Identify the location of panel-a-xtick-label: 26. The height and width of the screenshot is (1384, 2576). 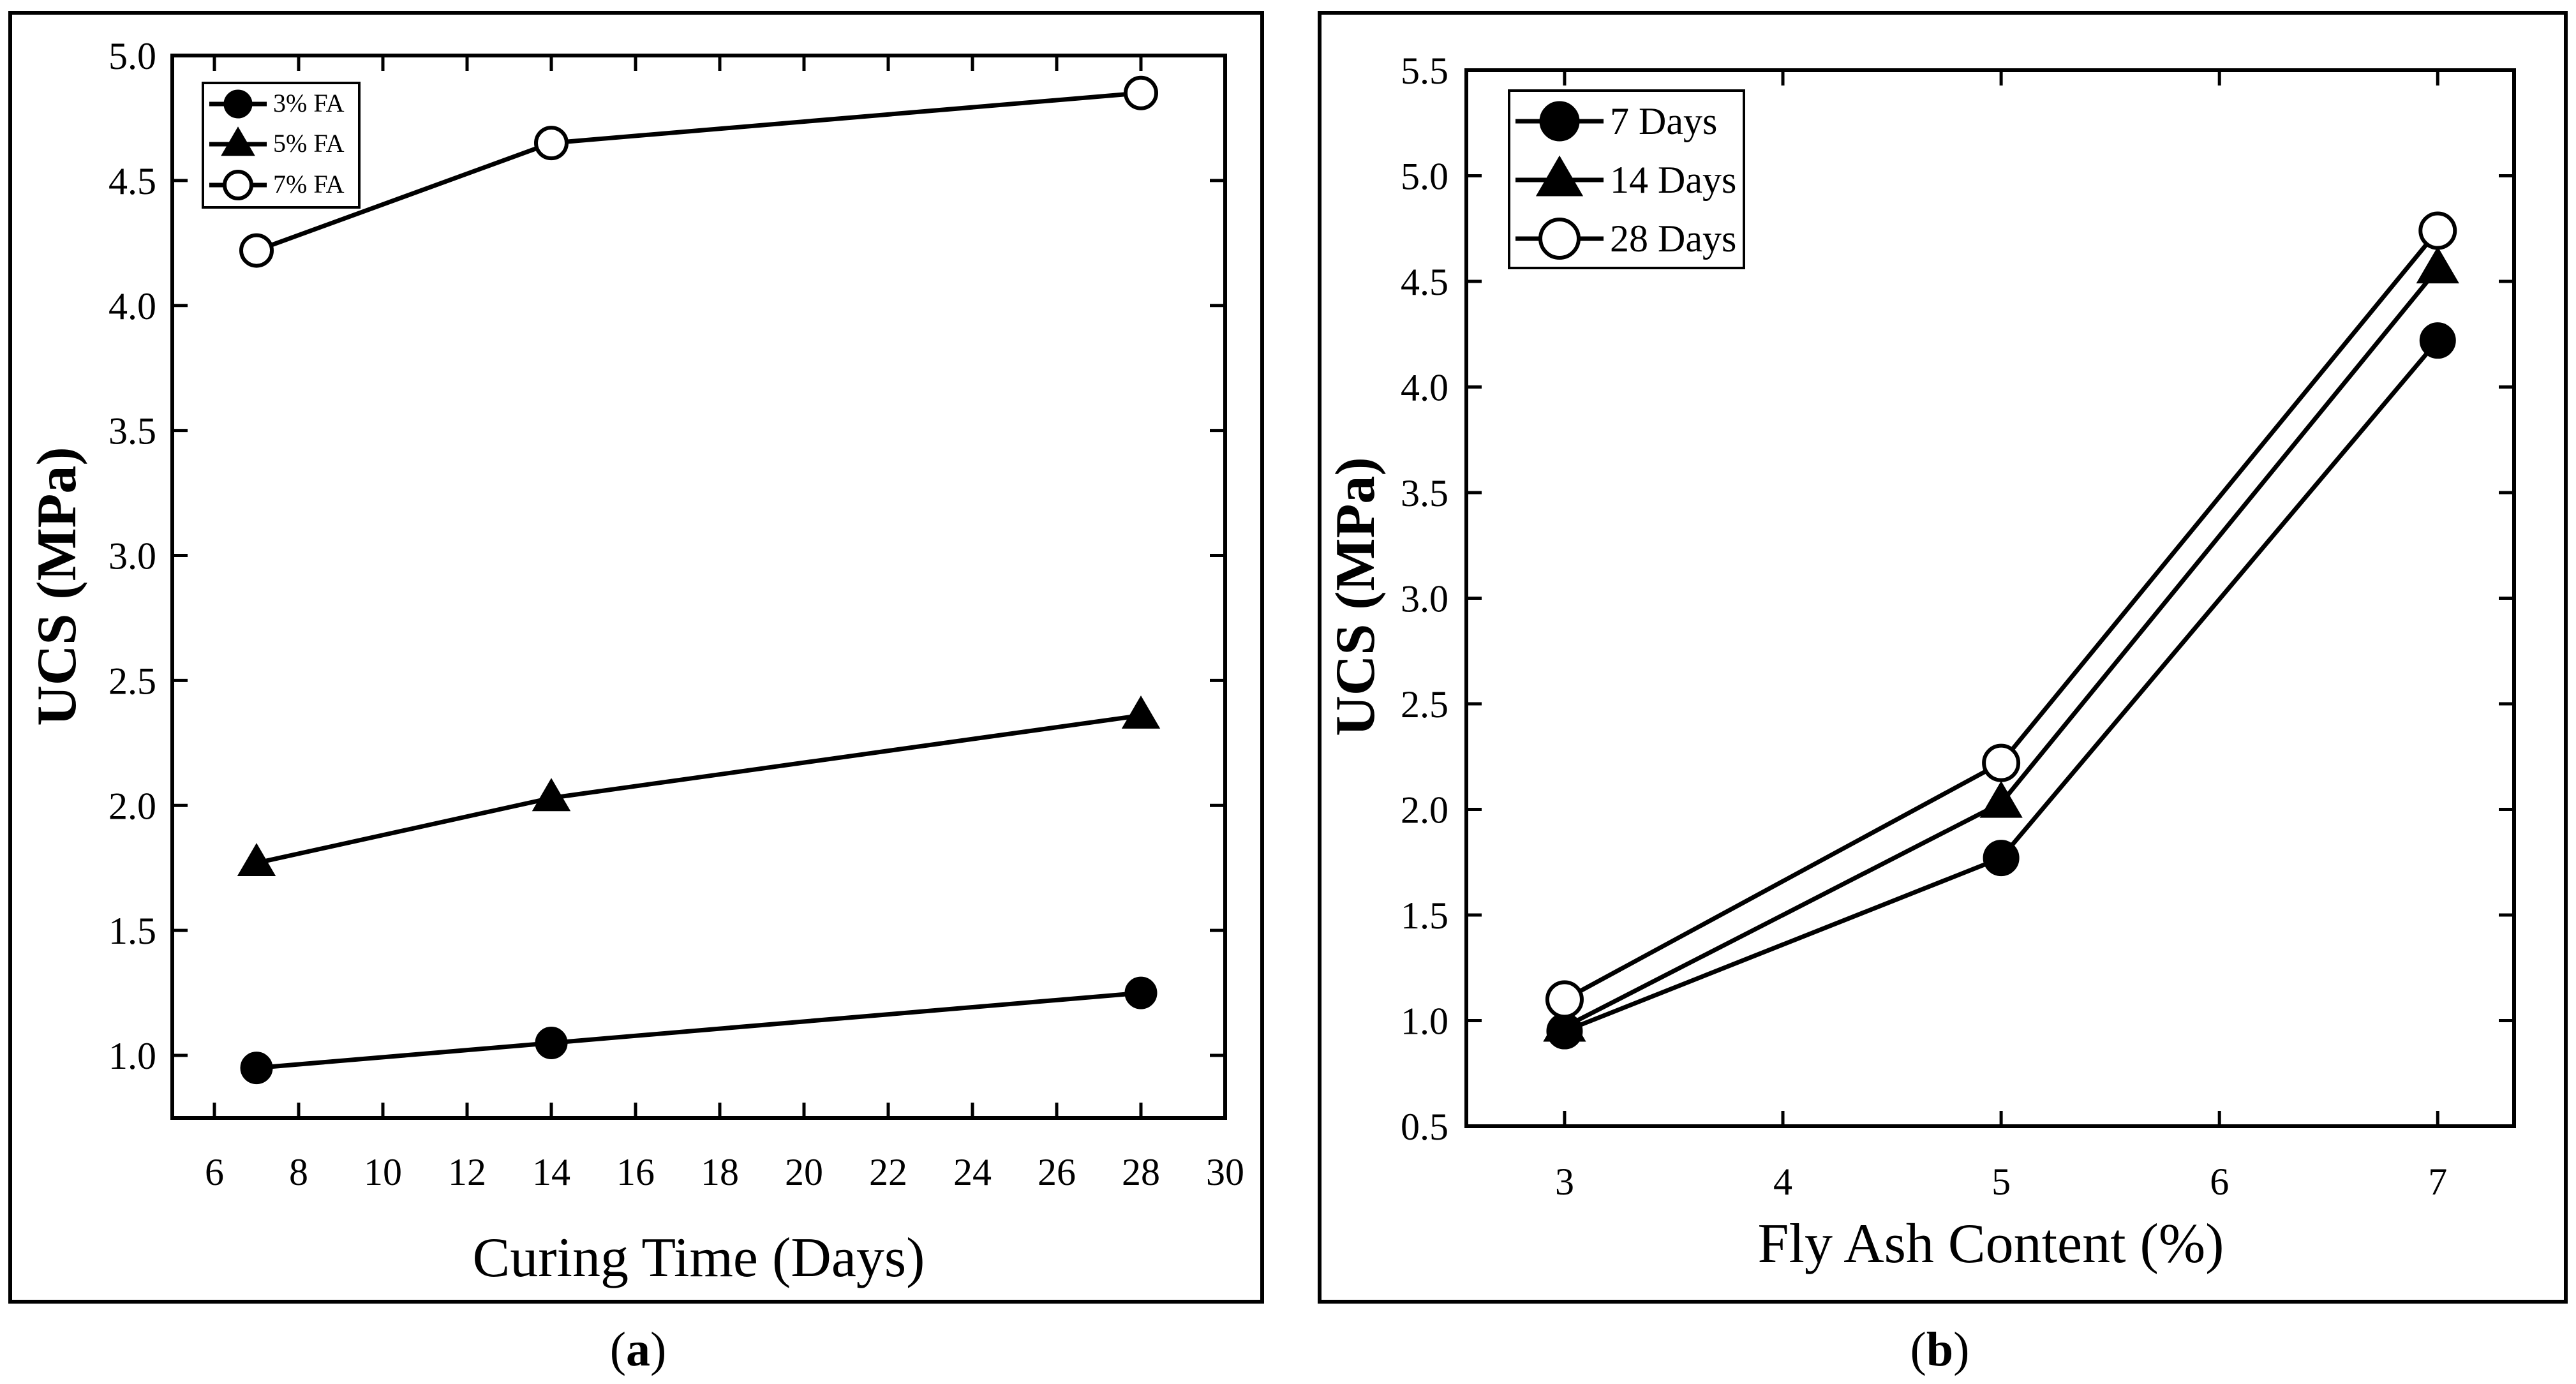
(1057, 1172).